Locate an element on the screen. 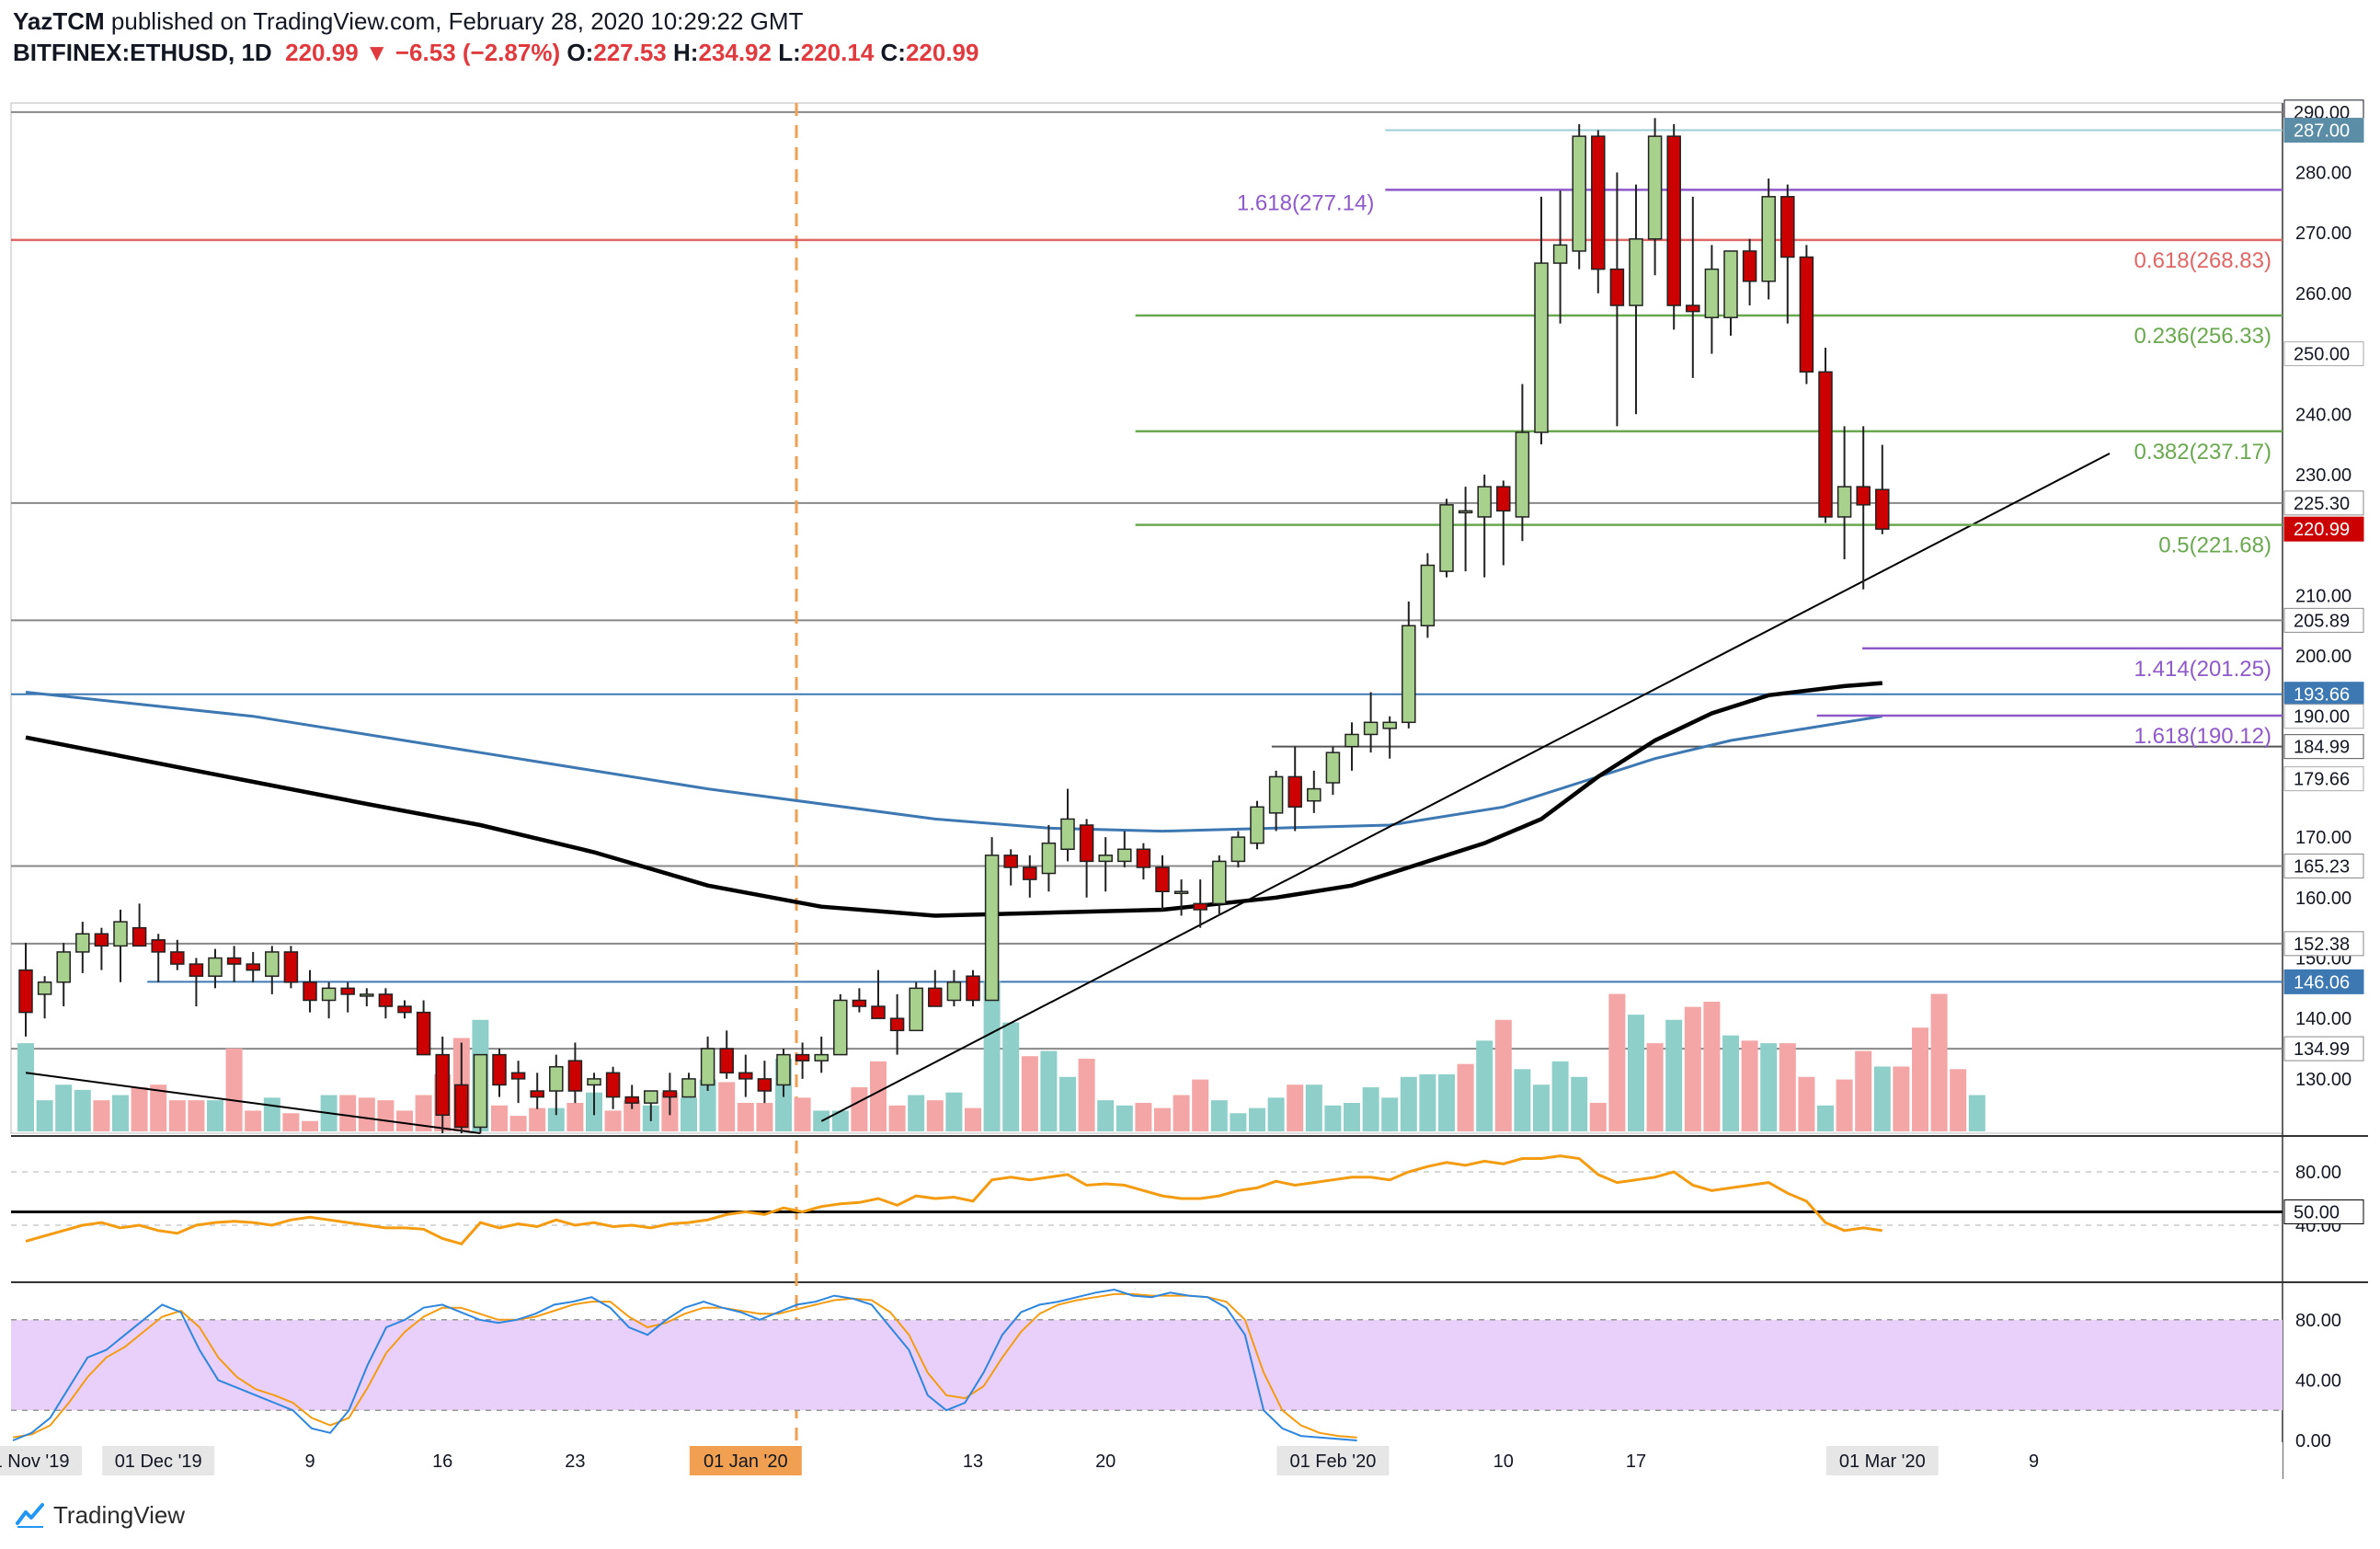 The width and height of the screenshot is (2380, 1549). stoch-d-line is located at coordinates (684, 1366).